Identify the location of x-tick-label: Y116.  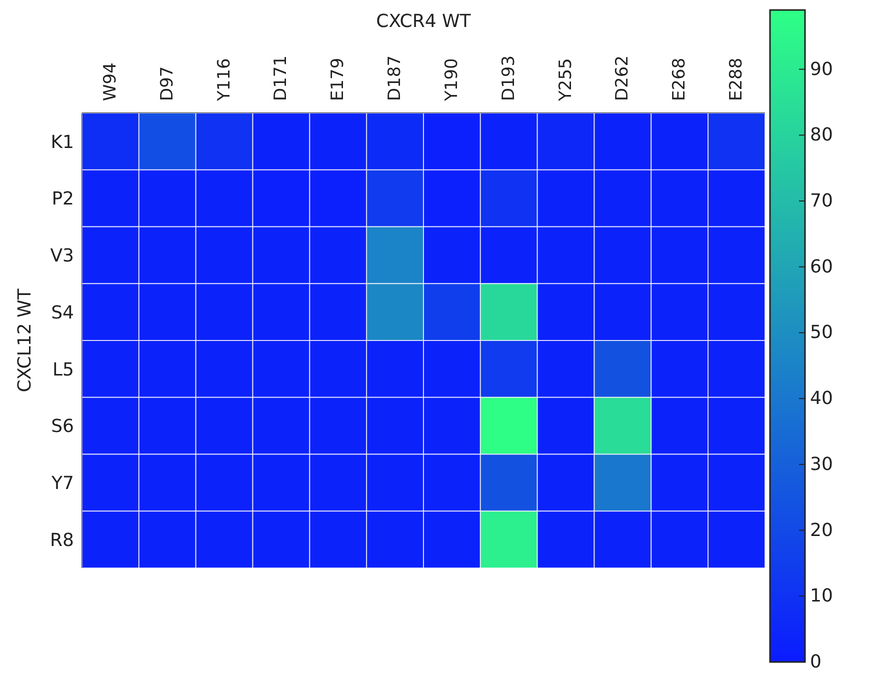
(224, 80).